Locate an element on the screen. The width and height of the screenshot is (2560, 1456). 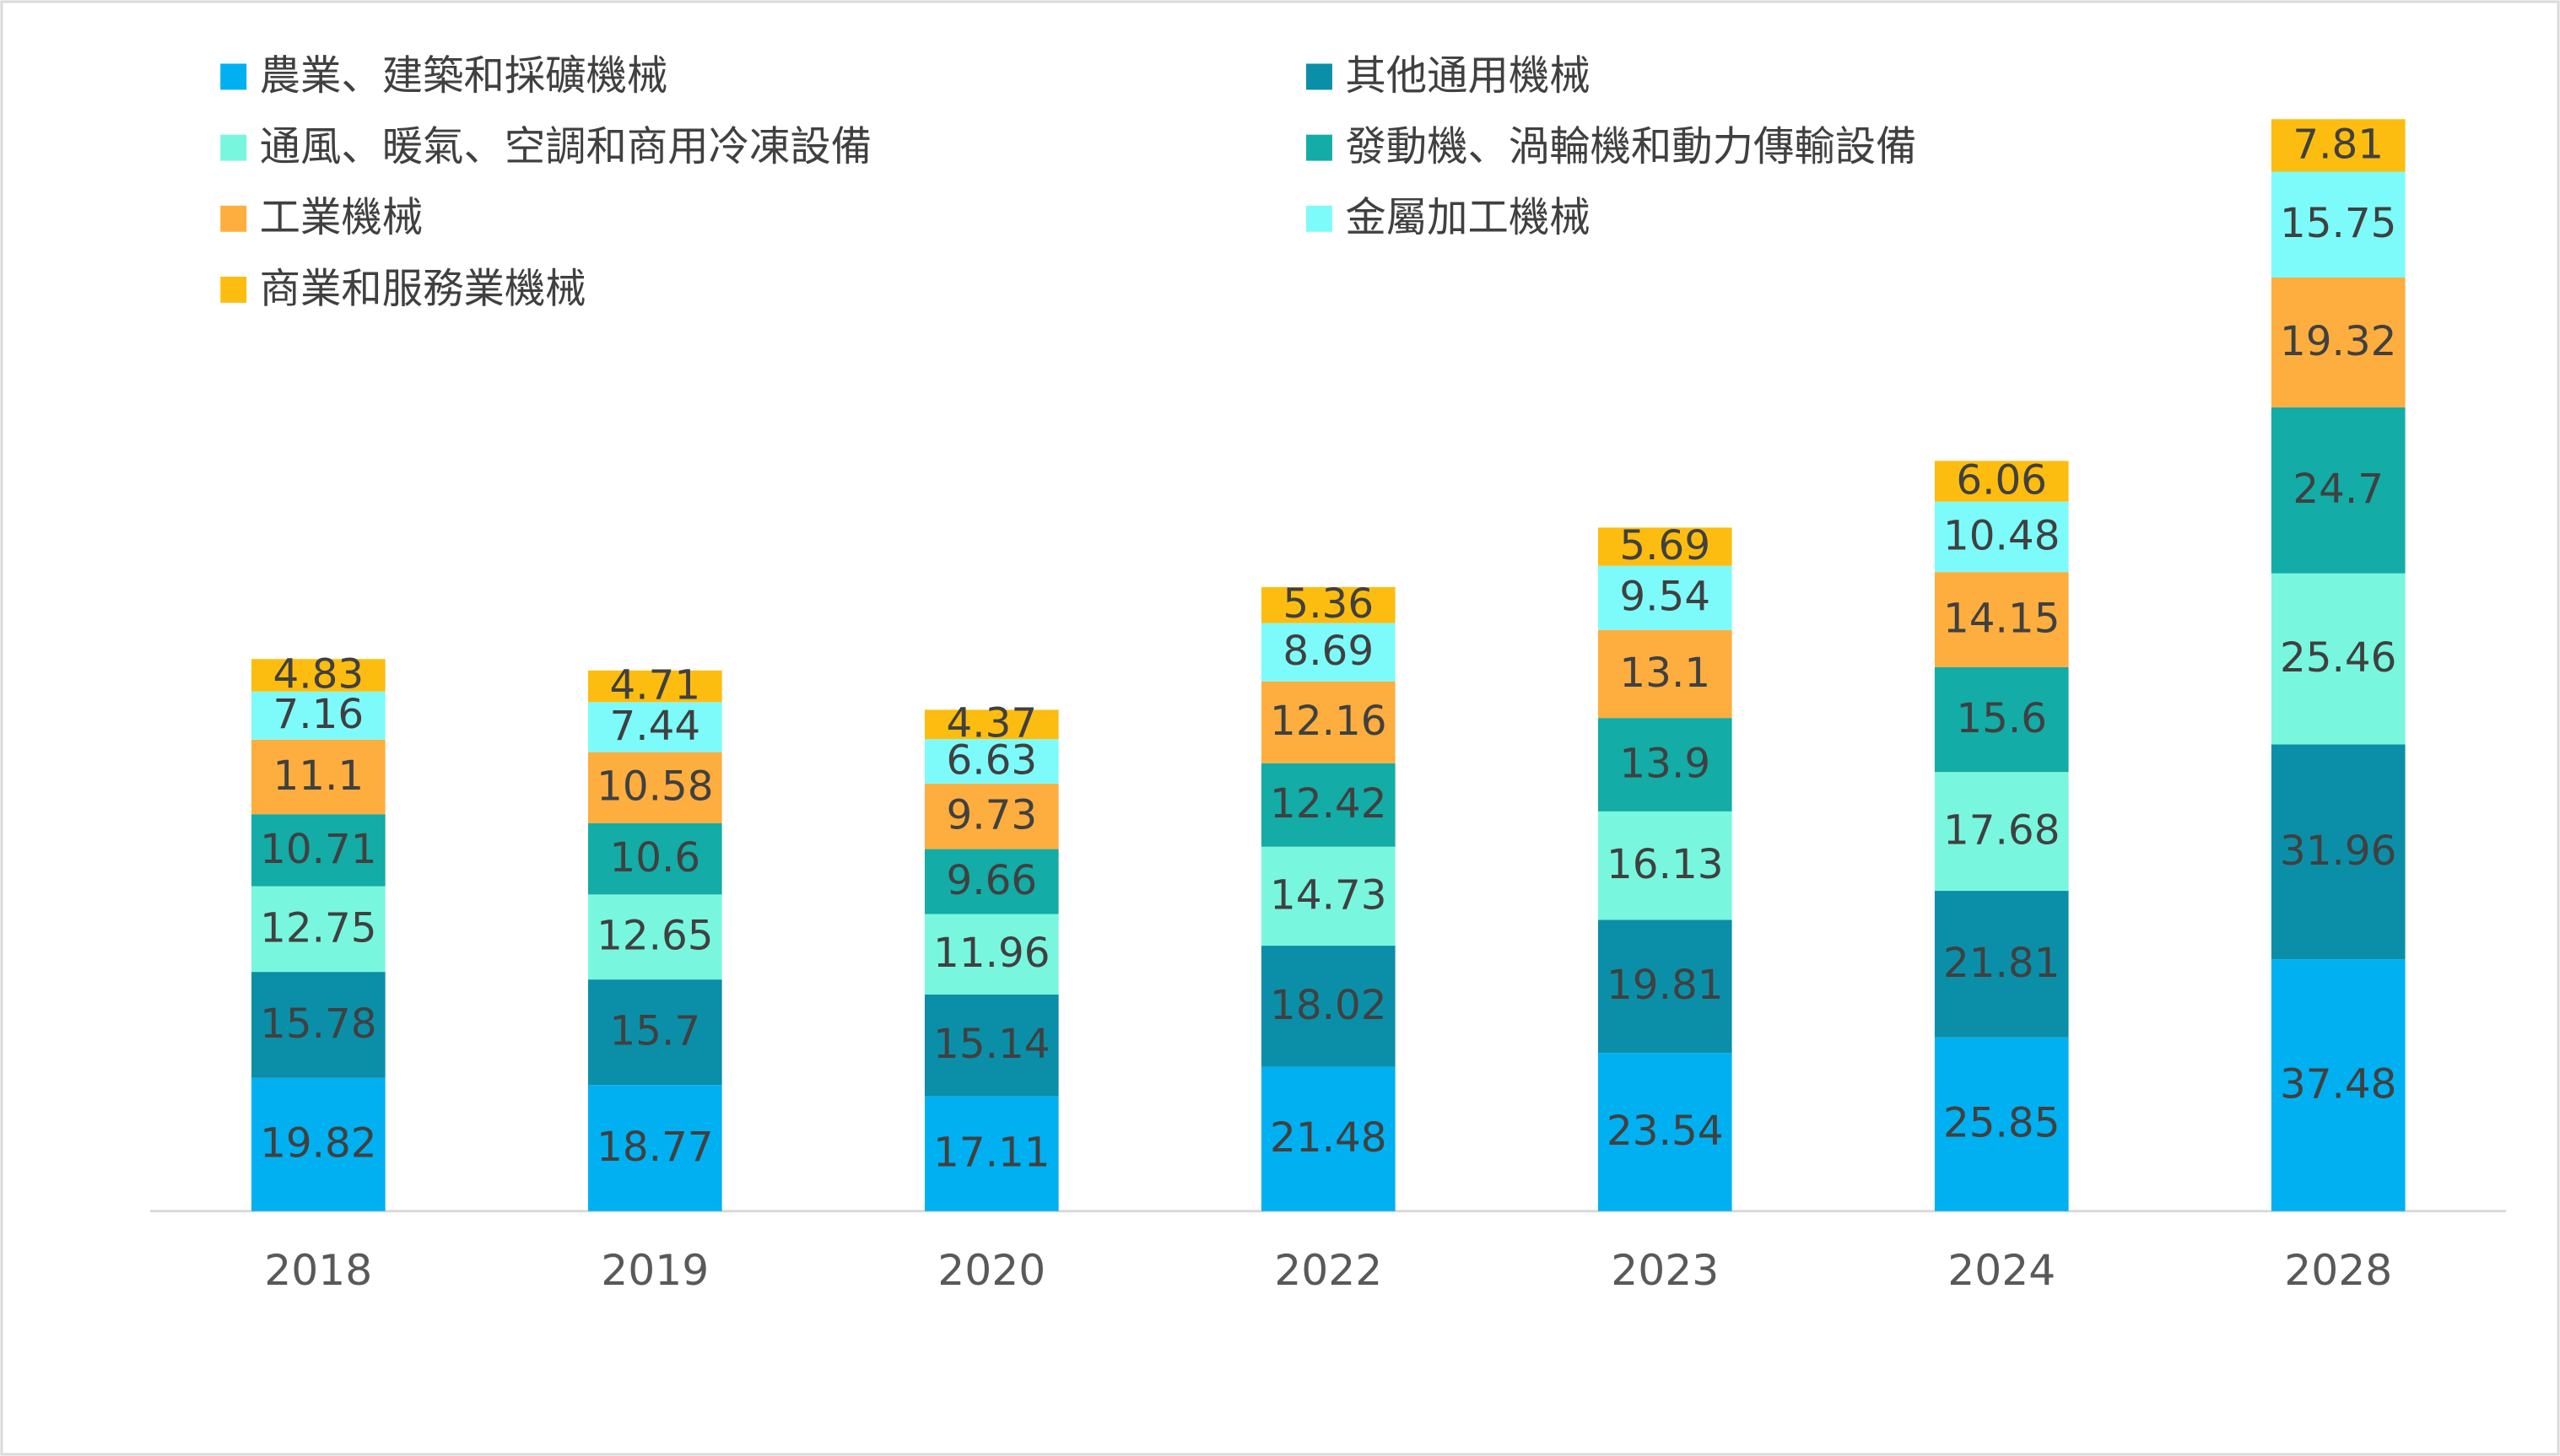
data-label: 25.85 is located at coordinates (2001, 1123).